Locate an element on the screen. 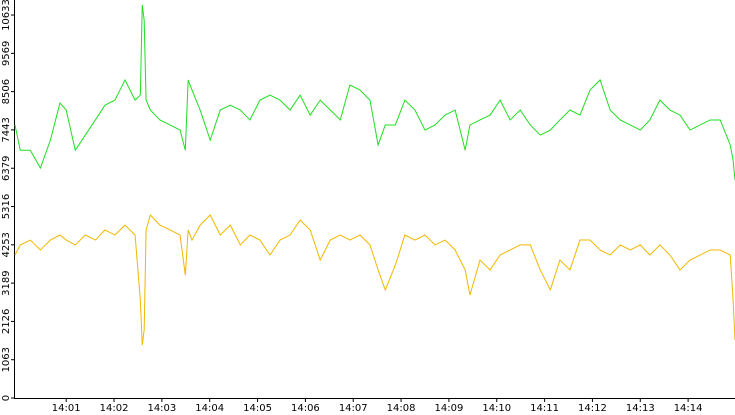  x-tick-label: 14:09 is located at coordinates (448, 408).